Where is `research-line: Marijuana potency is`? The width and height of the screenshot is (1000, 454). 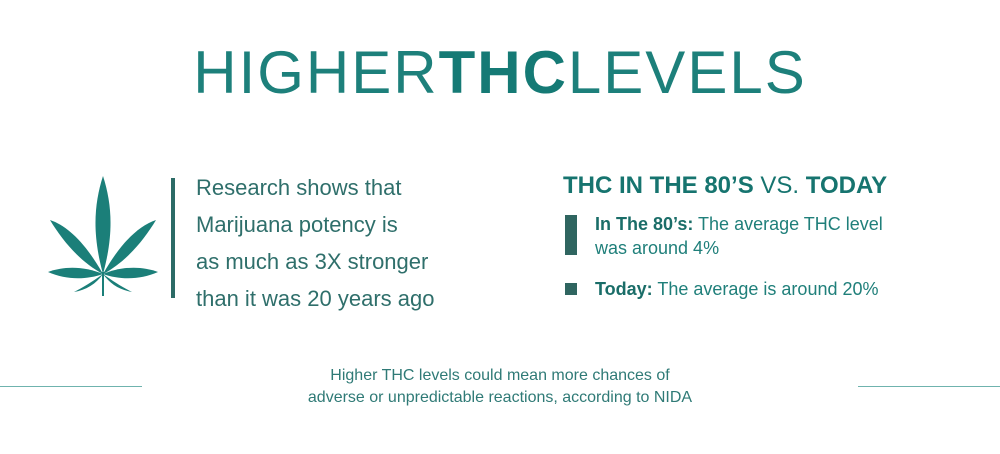 research-line: Marijuana potency is is located at coordinates (297, 224).